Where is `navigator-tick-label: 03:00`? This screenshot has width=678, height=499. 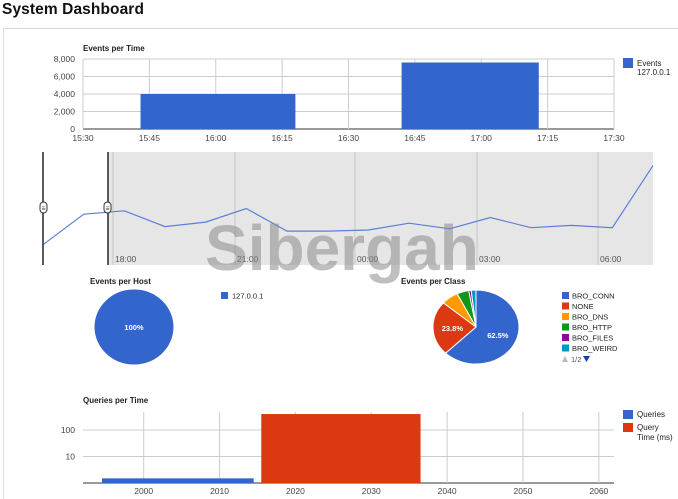
navigator-tick-label: 03:00 is located at coordinates (490, 259).